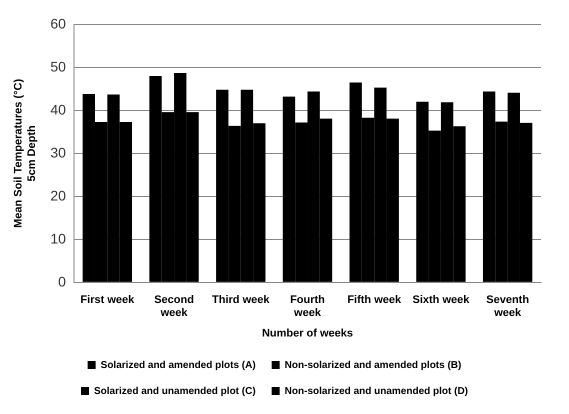 The height and width of the screenshot is (414, 569). Describe the element at coordinates (178, 365) in the screenshot. I see `legend-label: Solarized and amended plots (A)` at that location.